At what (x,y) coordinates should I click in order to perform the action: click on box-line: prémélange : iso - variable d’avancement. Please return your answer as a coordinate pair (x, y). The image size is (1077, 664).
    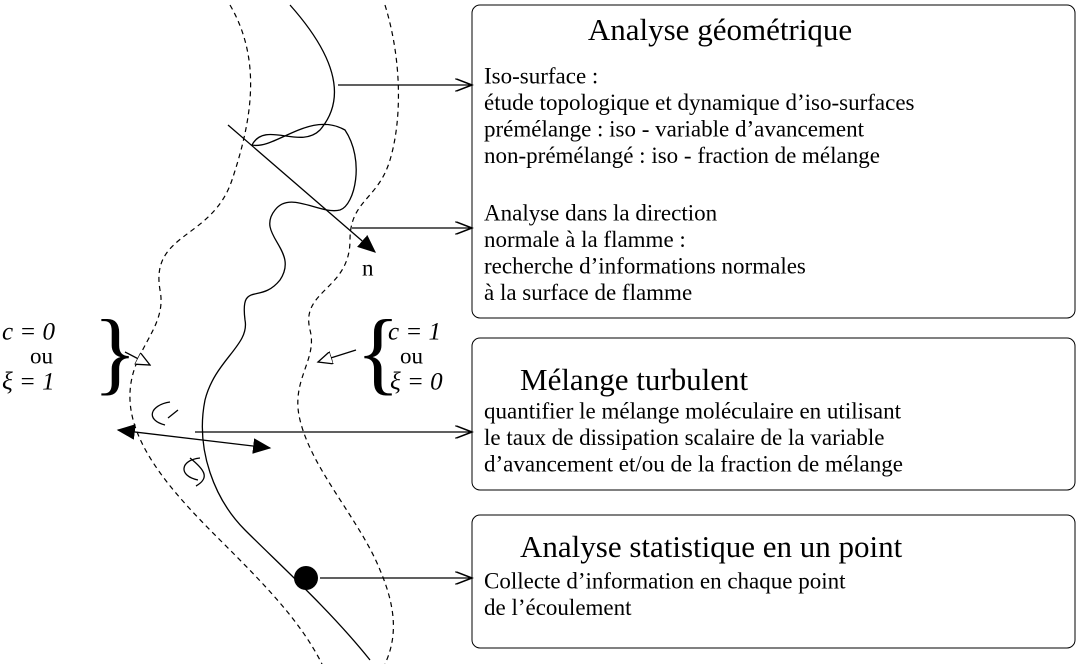
    Looking at the image, I should click on (674, 128).